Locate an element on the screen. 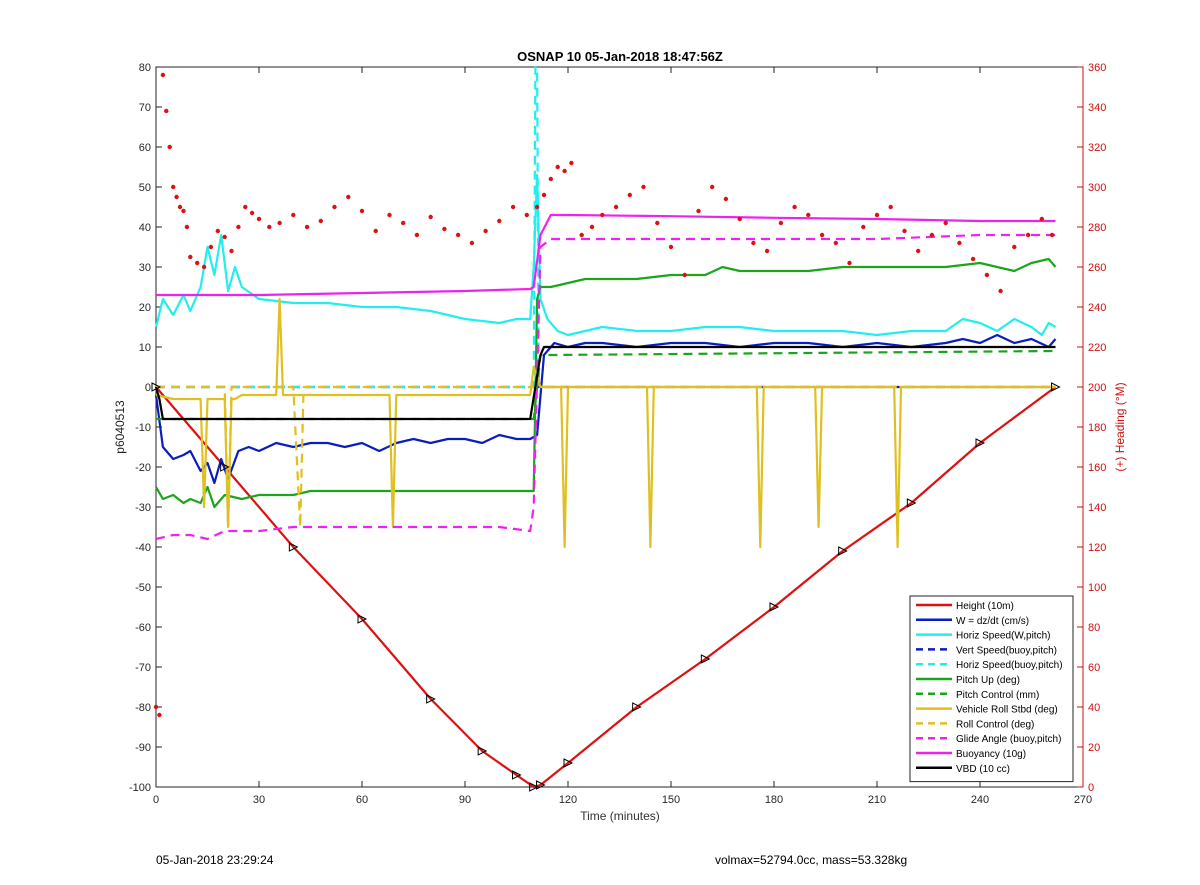  right-y-tick-label: 100 is located at coordinates (1097, 588).